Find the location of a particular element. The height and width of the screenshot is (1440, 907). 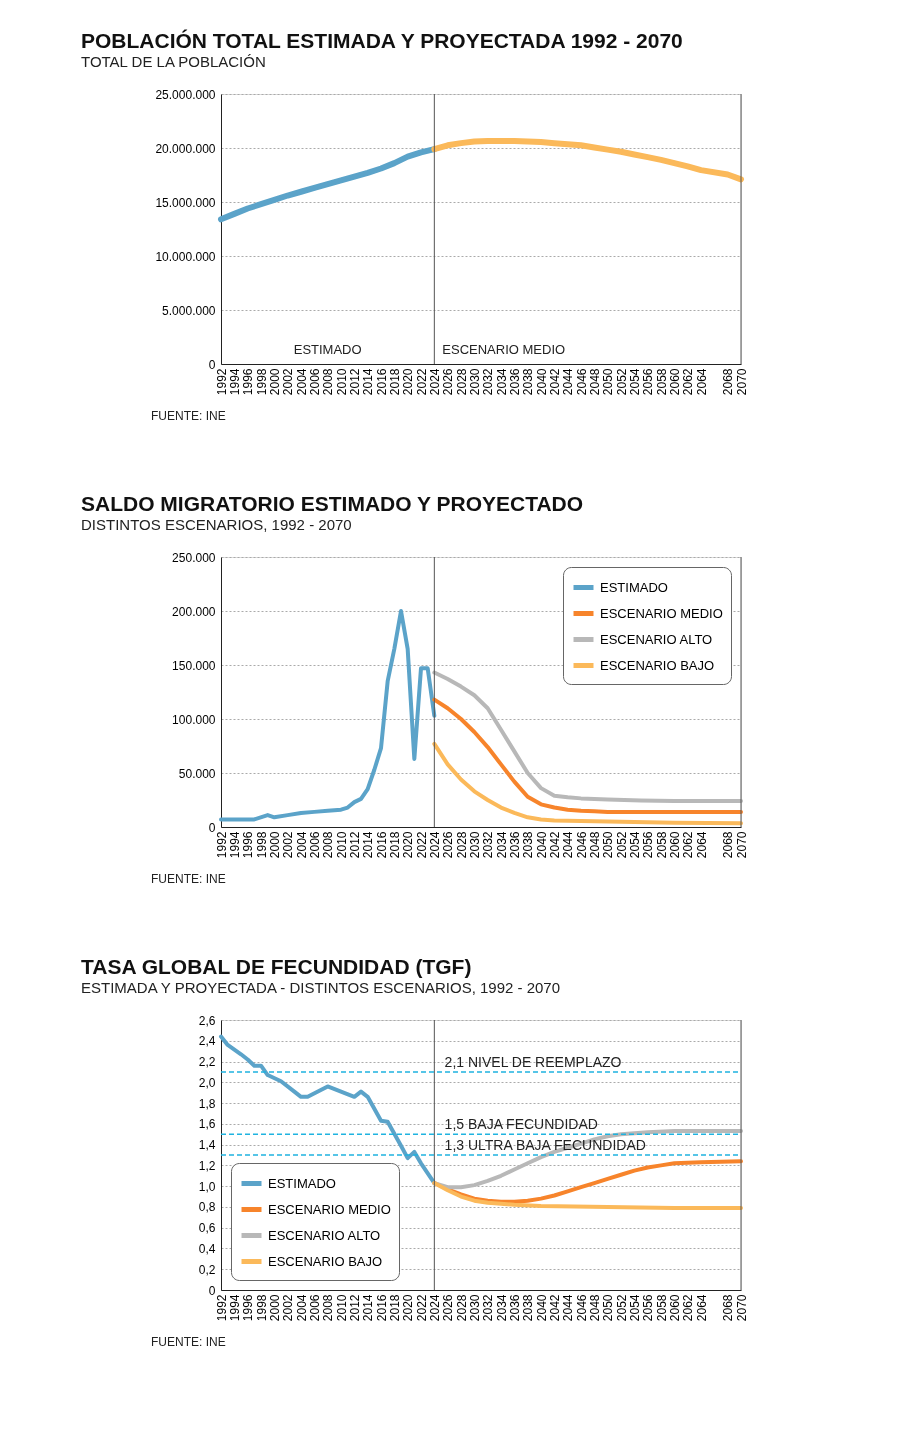

x-tick-label: 2006 is located at coordinates (314, 382).